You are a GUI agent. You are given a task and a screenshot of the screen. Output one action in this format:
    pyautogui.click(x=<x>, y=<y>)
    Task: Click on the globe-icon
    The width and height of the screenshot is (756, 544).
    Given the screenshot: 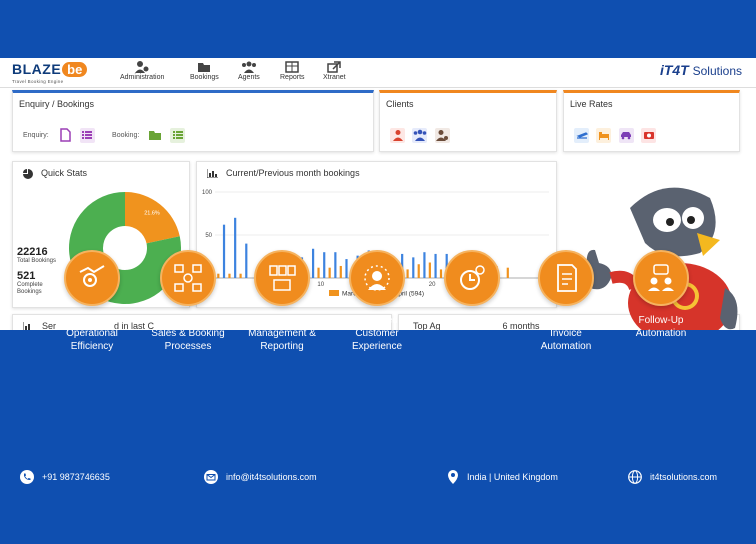 What is the action you would take?
    pyautogui.click(x=635, y=477)
    